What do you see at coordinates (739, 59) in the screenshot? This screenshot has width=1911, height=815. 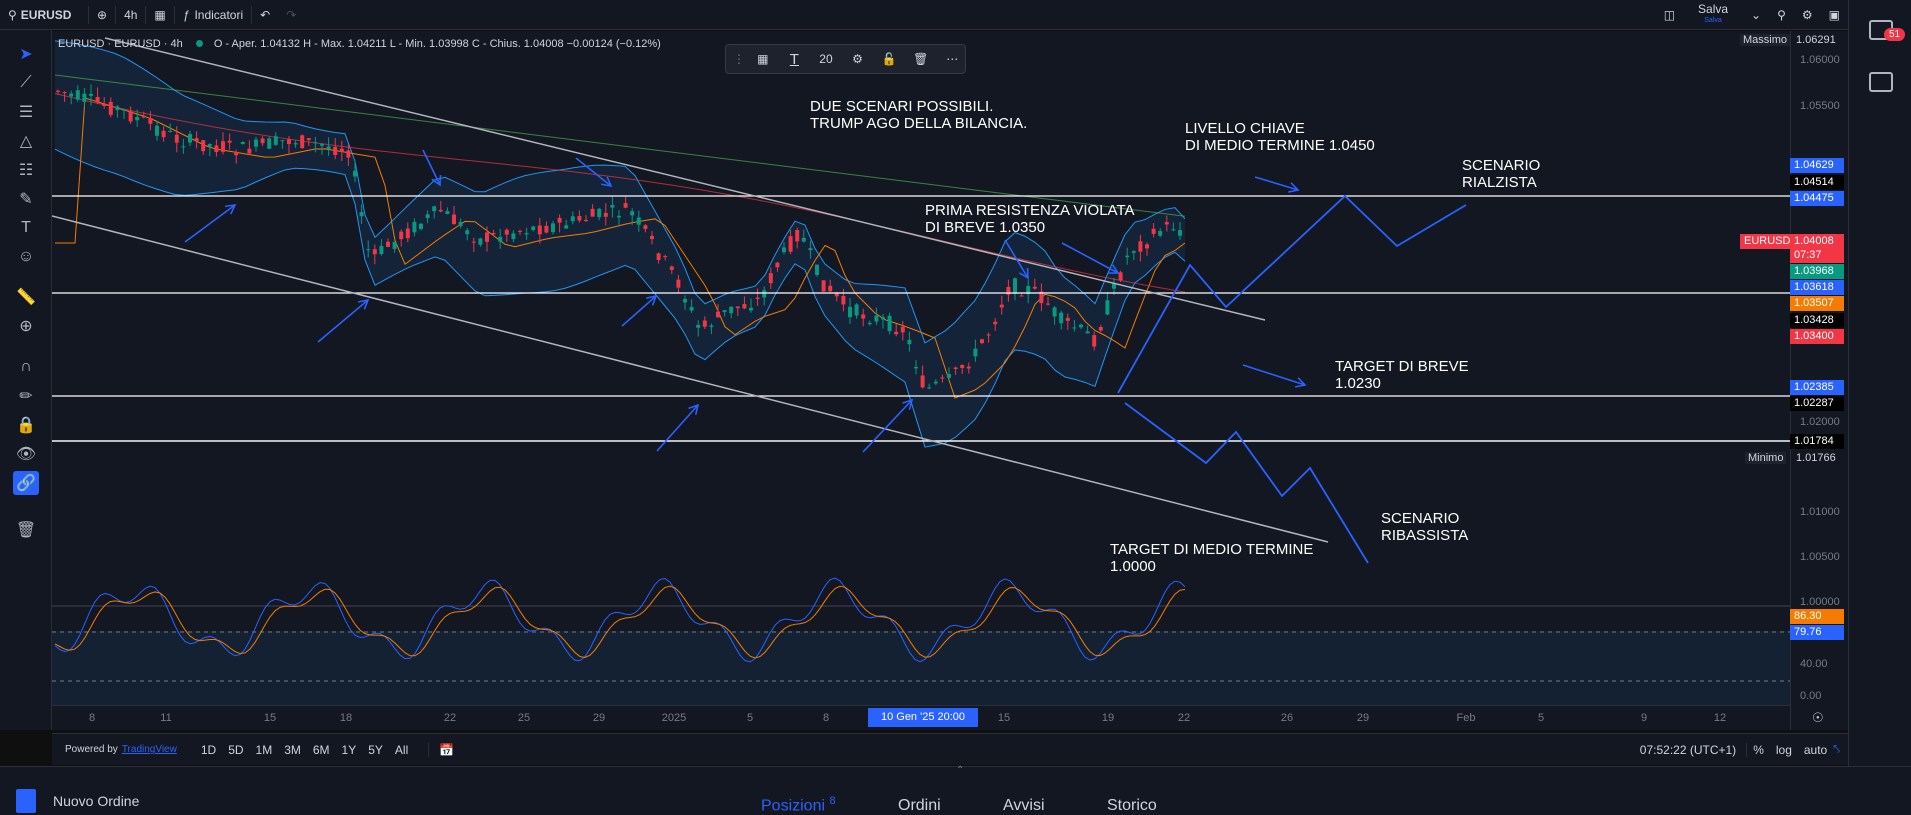 I see `drag-handle-icon: ⋮` at bounding box center [739, 59].